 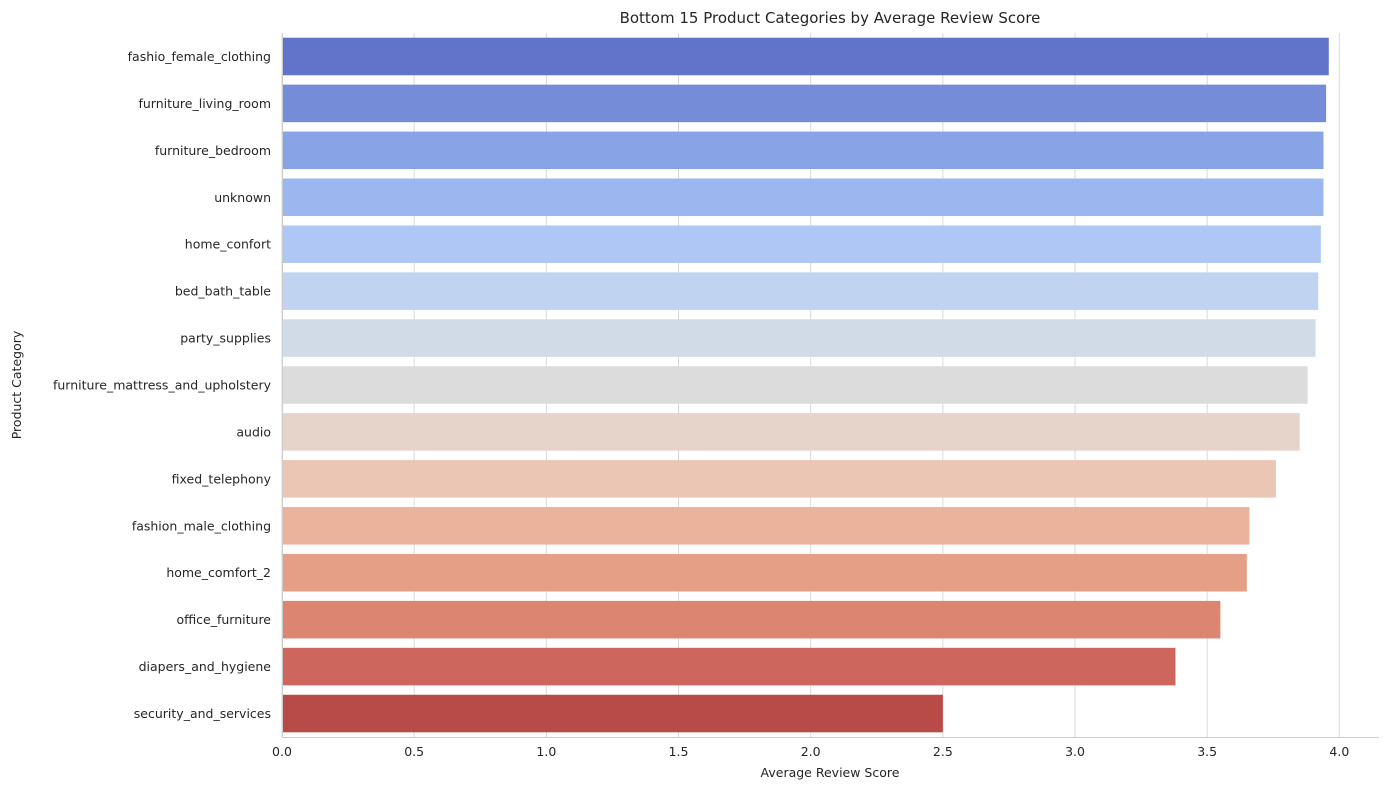 What do you see at coordinates (830, 772) in the screenshot?
I see `x-axis-label: Average Review Score` at bounding box center [830, 772].